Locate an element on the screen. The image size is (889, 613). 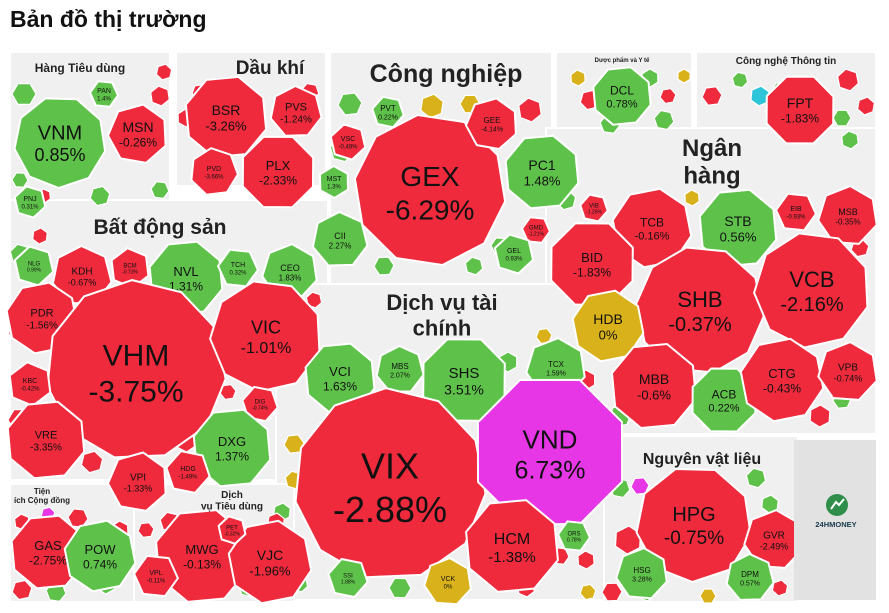
stock-cell-mbb: MBB-0.6% is located at coordinates (654, 386).